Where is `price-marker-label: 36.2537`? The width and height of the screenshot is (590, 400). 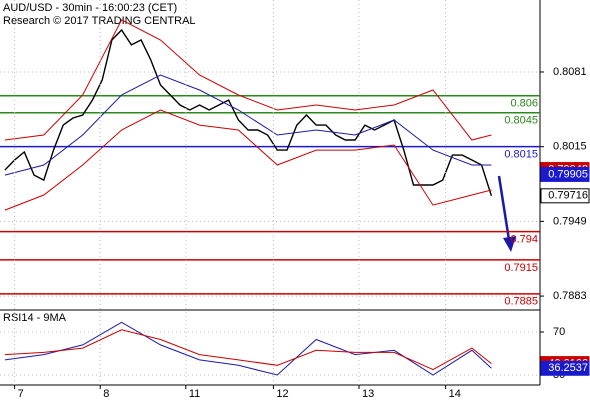
price-marker-label: 36.2537 is located at coordinates (568, 368).